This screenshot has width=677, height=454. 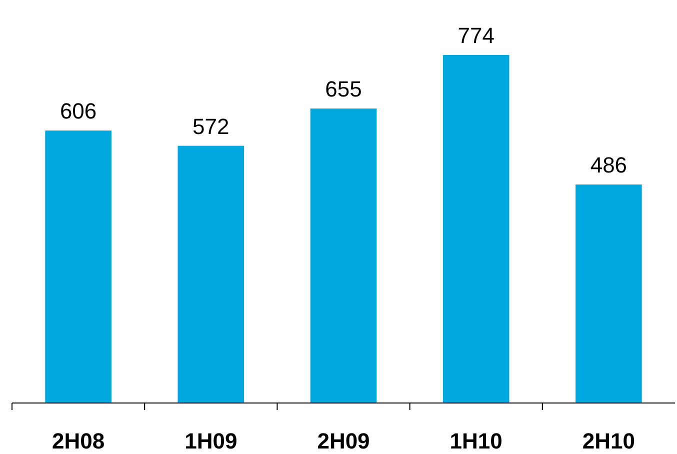 I want to click on data-label: 655, so click(x=343, y=89).